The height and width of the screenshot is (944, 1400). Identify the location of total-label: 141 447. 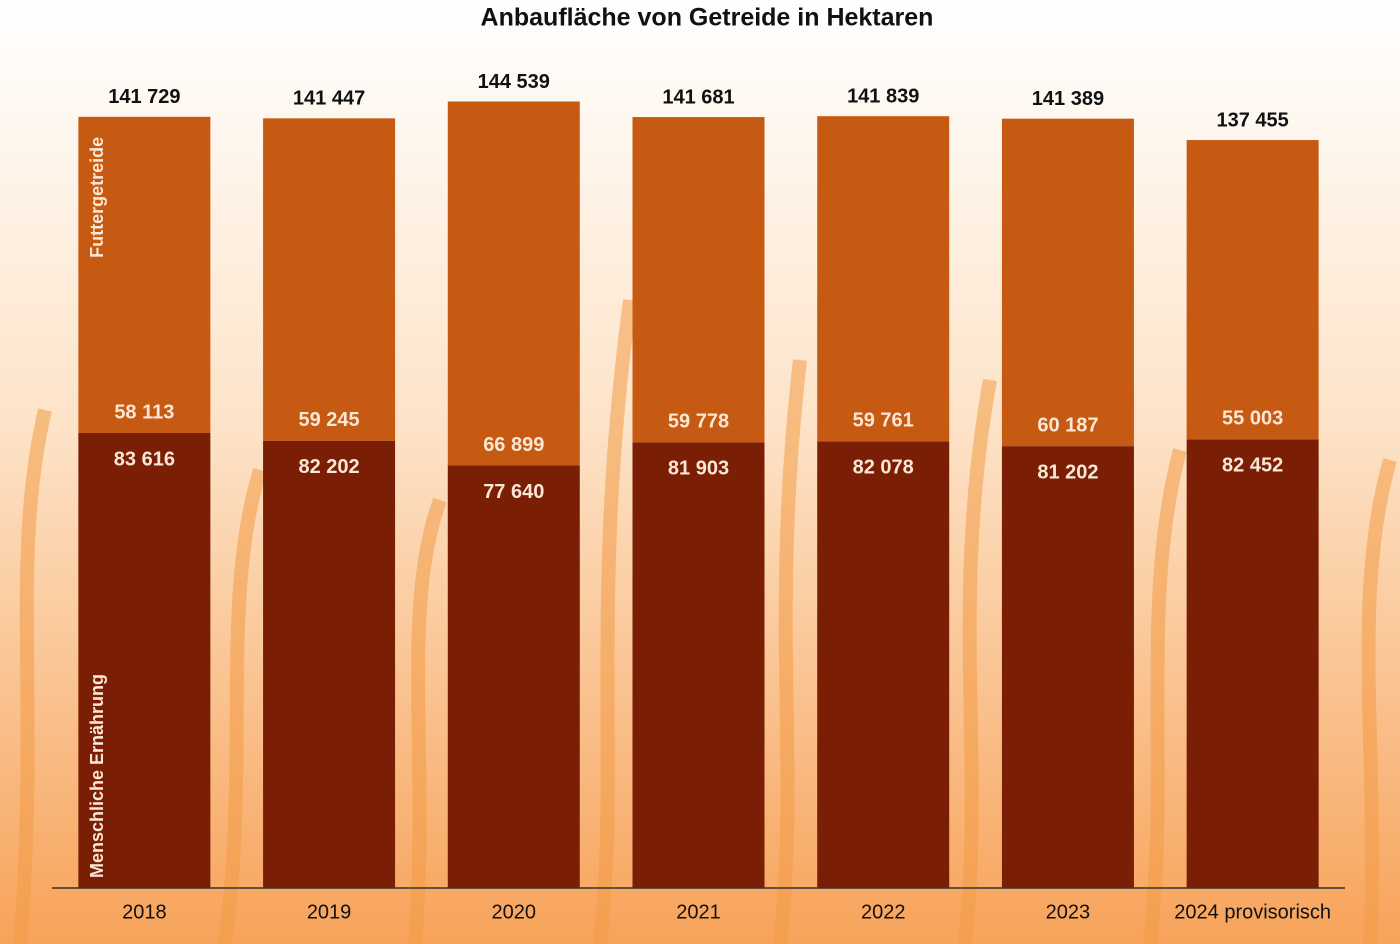
(329, 99).